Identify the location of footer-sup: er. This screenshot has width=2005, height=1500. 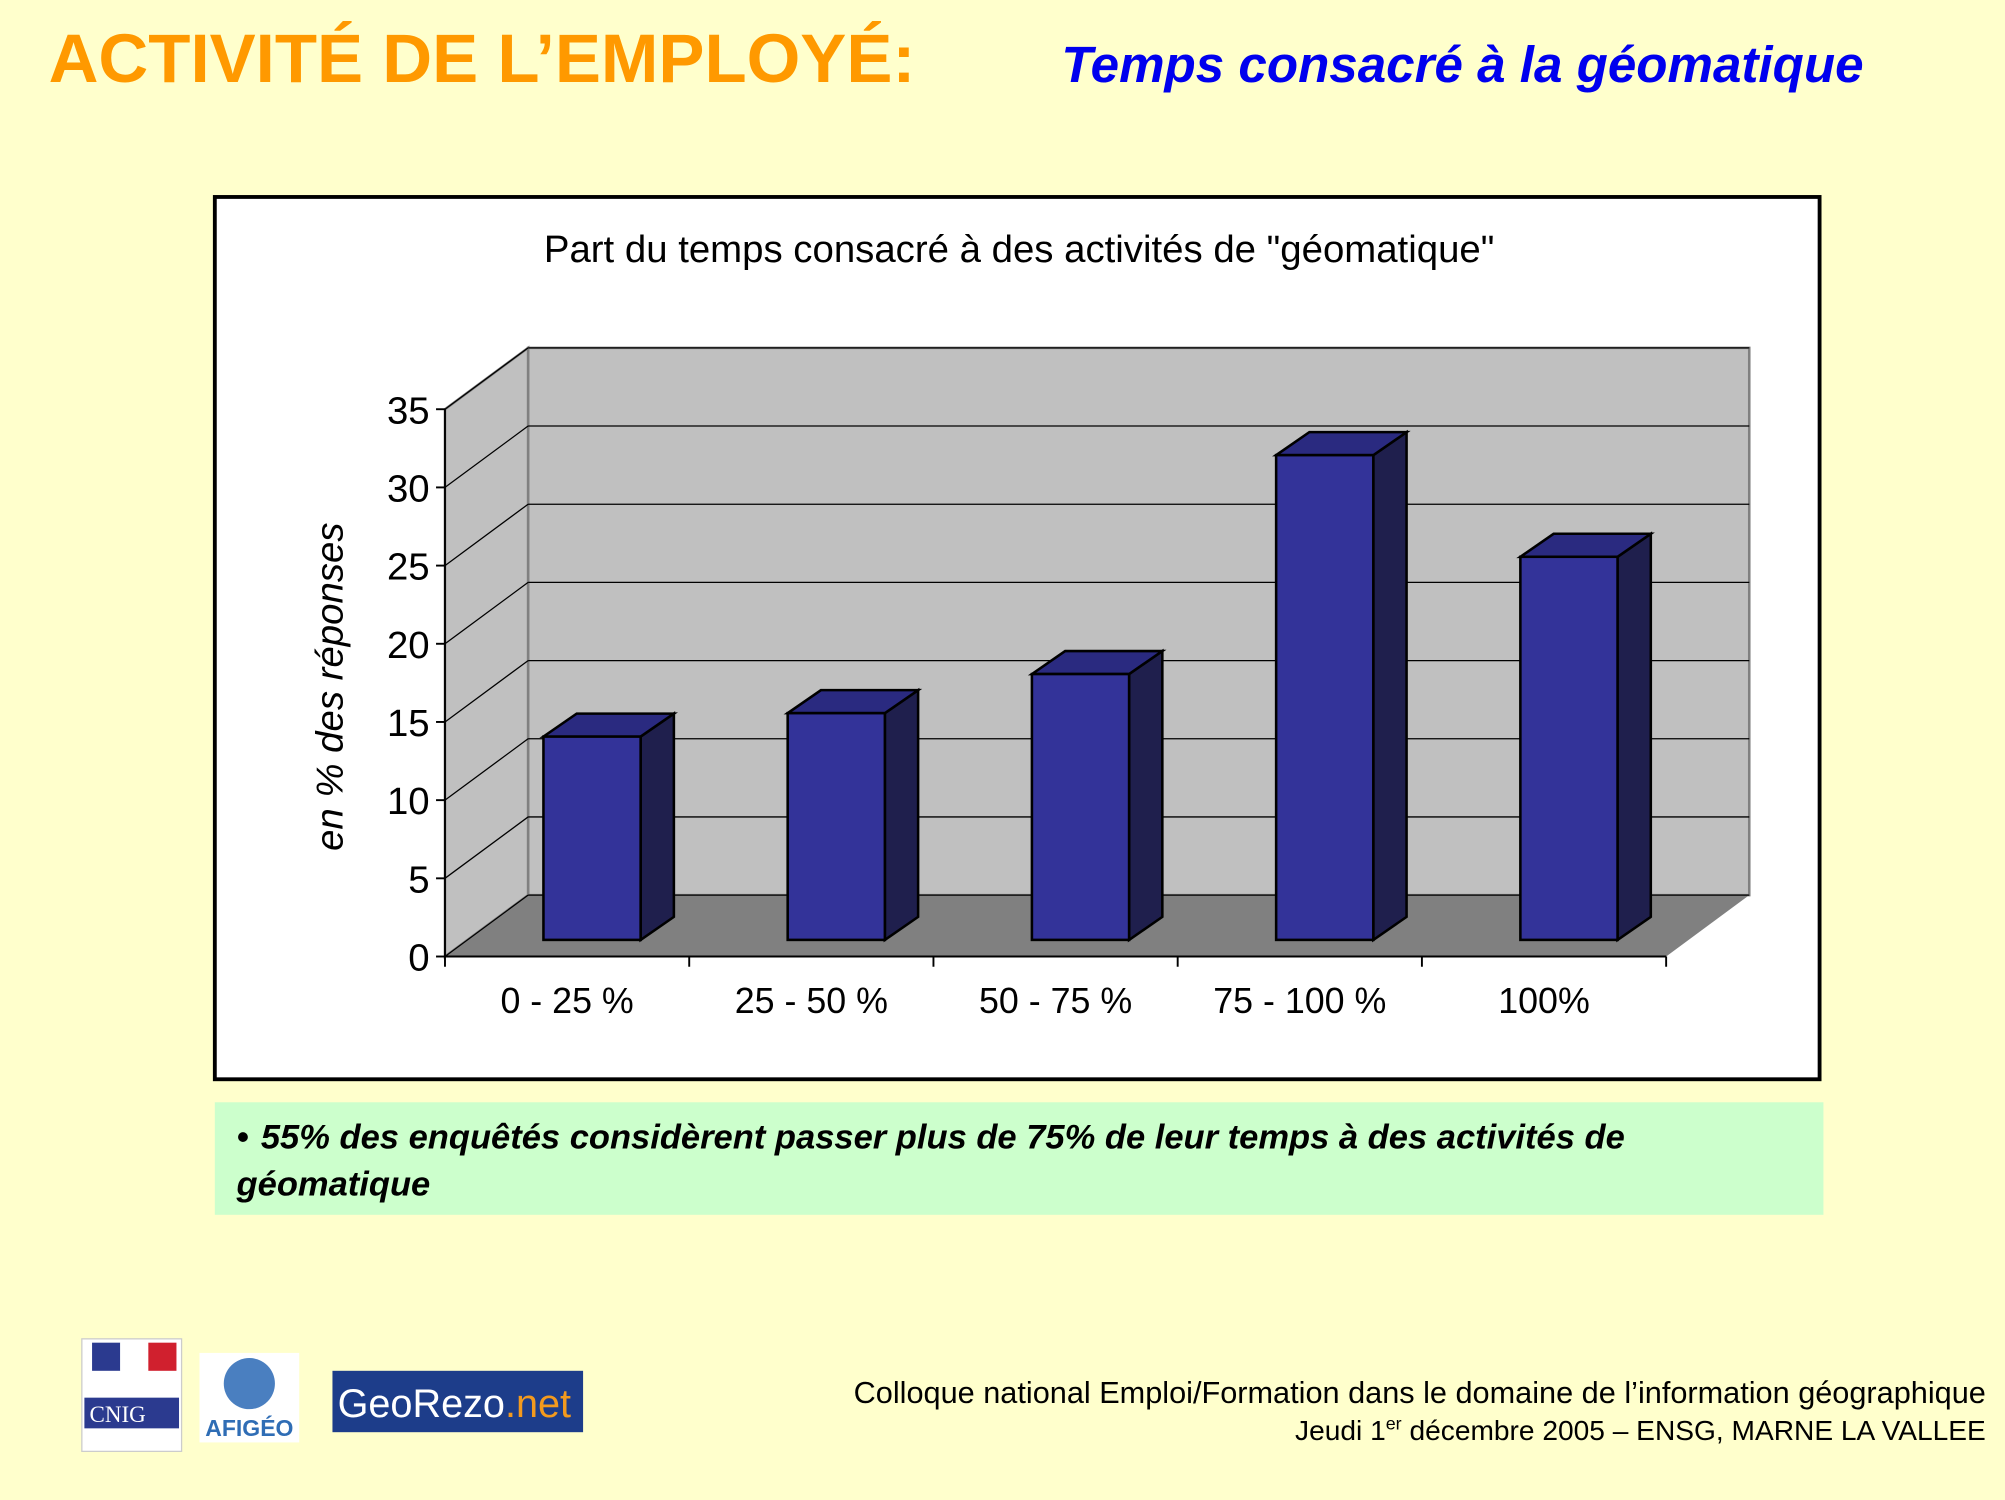
(1394, 1424).